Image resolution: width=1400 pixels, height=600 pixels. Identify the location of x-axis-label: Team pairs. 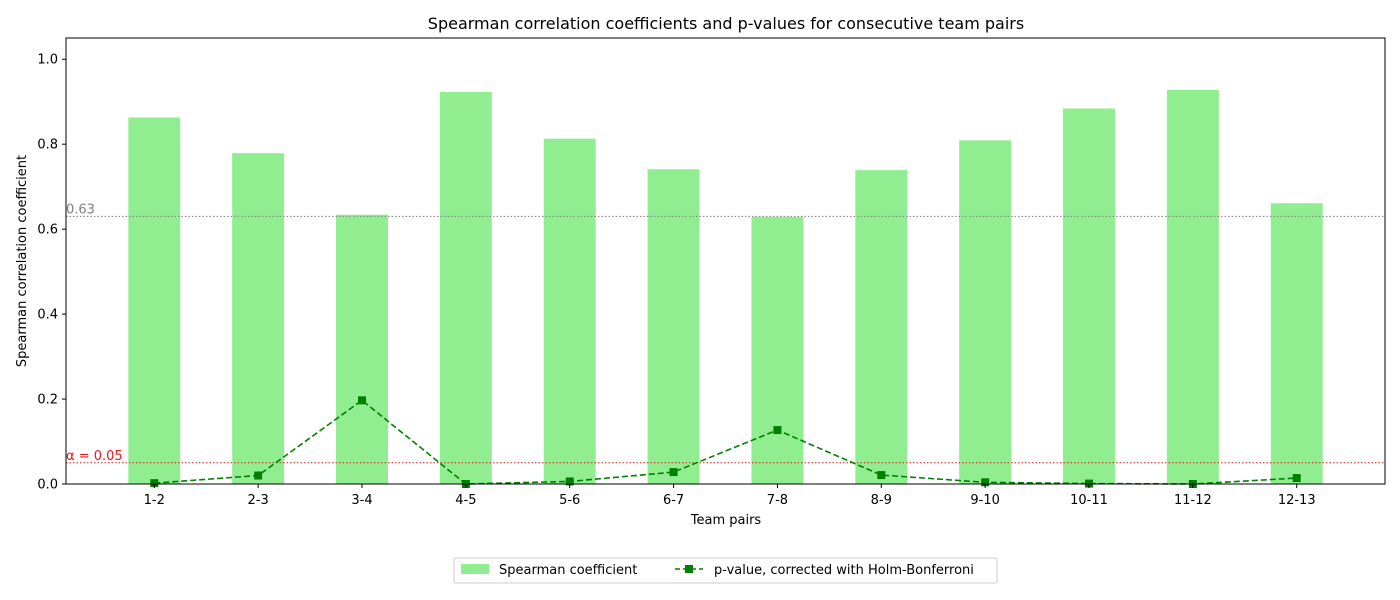
(726, 520).